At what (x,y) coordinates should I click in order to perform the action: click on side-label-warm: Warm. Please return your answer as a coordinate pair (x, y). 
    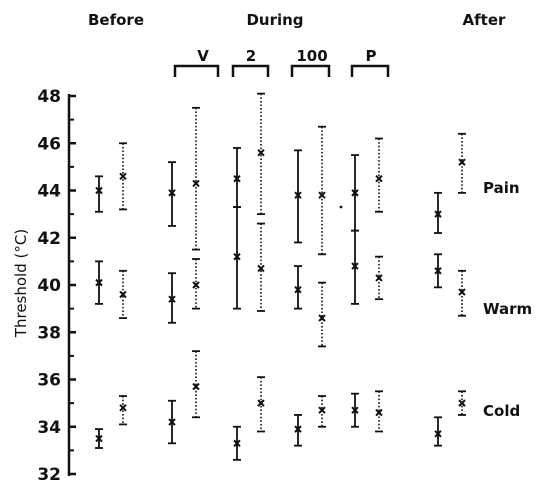
    Looking at the image, I should click on (507, 309).